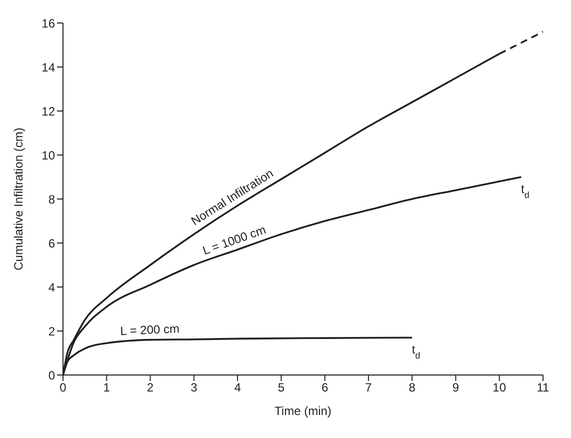 This screenshot has width=571, height=438. Describe the element at coordinates (49, 155) in the screenshot. I see `y-tick-label: 10` at that location.